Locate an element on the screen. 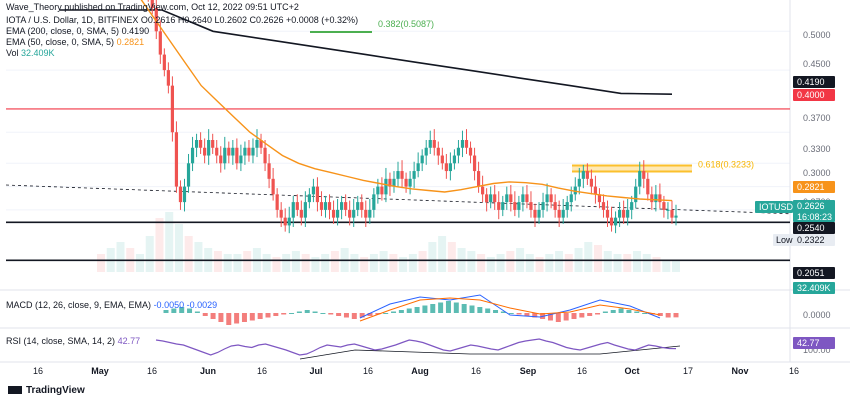 The image size is (850, 407). y-tick-label-3: 0.3300 is located at coordinates (817, 149).